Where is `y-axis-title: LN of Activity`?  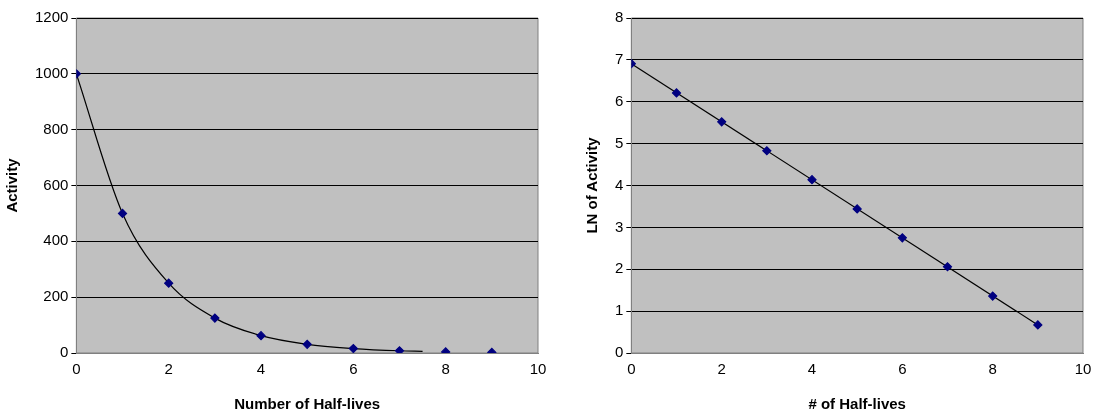
y-axis-title: LN of Activity is located at coordinates (592, 185).